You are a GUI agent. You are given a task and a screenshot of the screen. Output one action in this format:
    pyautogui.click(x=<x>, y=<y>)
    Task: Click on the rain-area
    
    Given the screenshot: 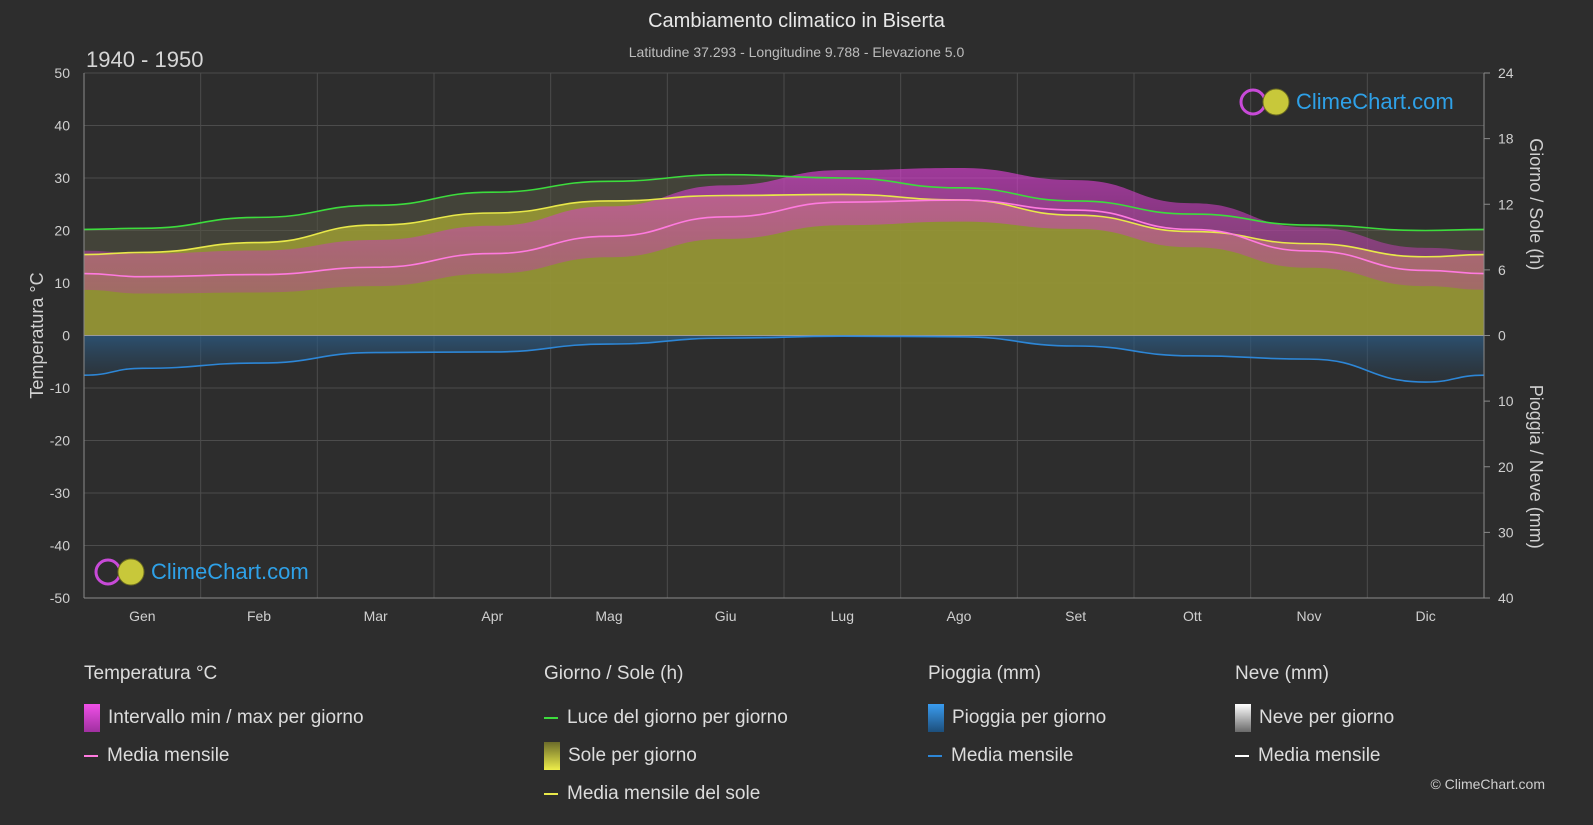 What is the action you would take?
    pyautogui.click(x=784, y=359)
    